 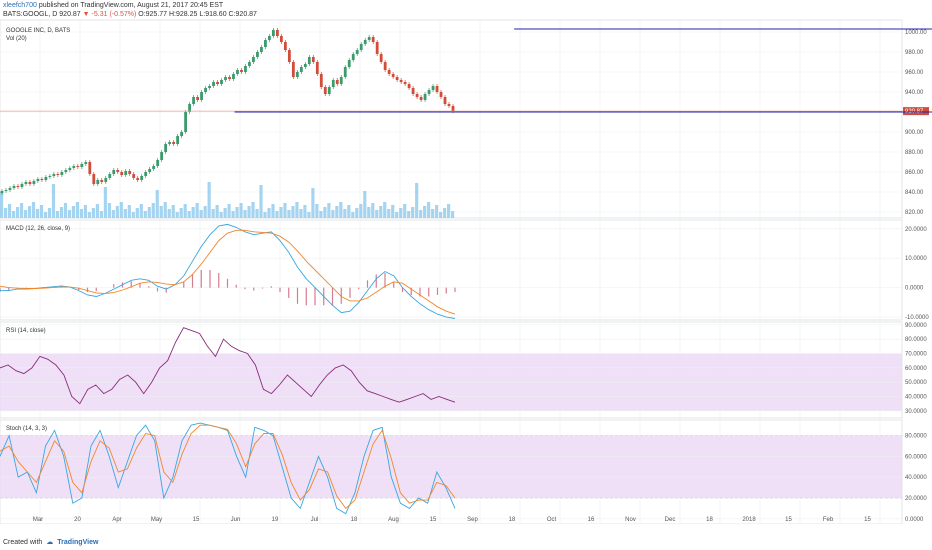 What do you see at coordinates (38, 31) in the screenshot?
I see `price-pane-title: GOOGLE INC, D, BATS` at bounding box center [38, 31].